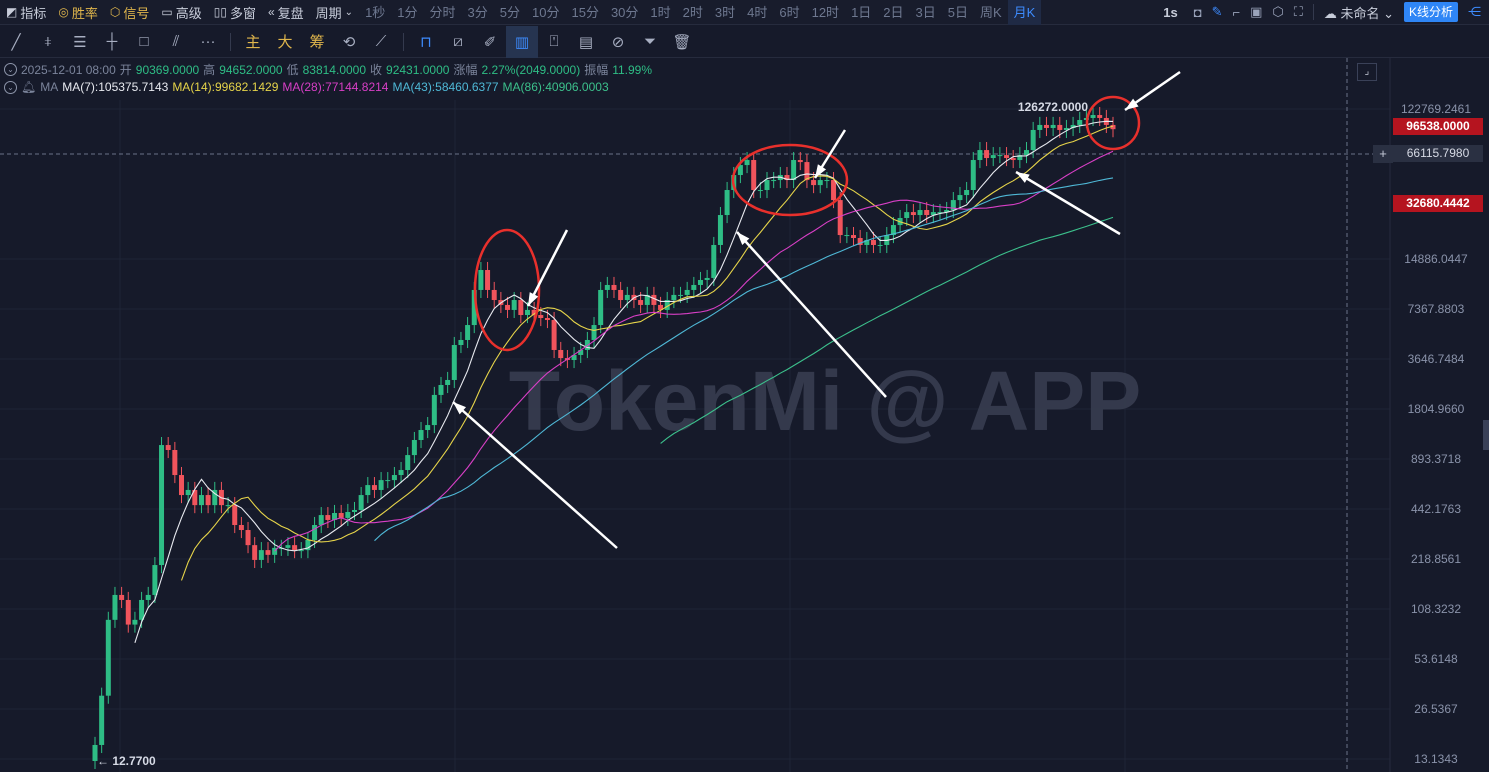  Describe the element at coordinates (375, 12) in the screenshot. I see `period-tab: 1秒` at that location.